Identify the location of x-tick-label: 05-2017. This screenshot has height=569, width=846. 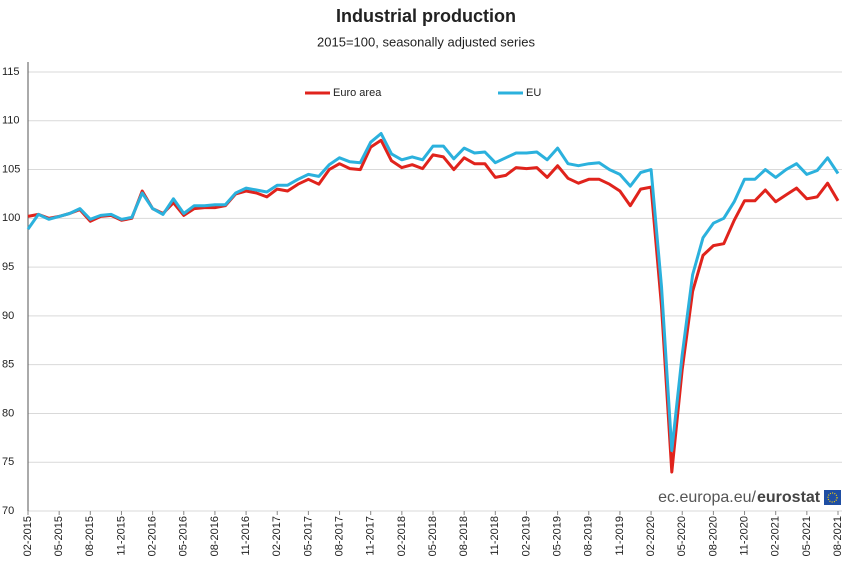
(308, 536).